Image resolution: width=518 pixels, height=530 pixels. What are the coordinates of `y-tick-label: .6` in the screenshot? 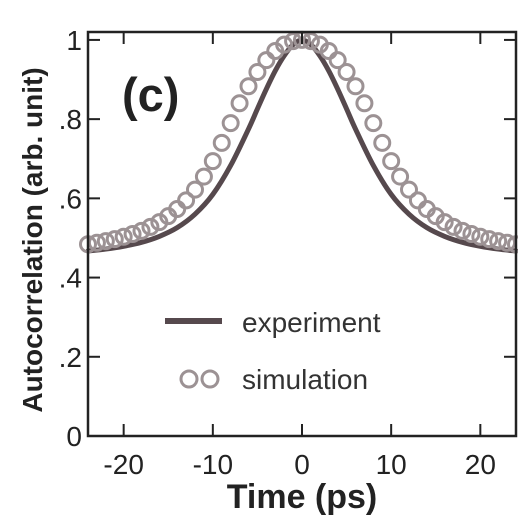 It's located at (70, 198).